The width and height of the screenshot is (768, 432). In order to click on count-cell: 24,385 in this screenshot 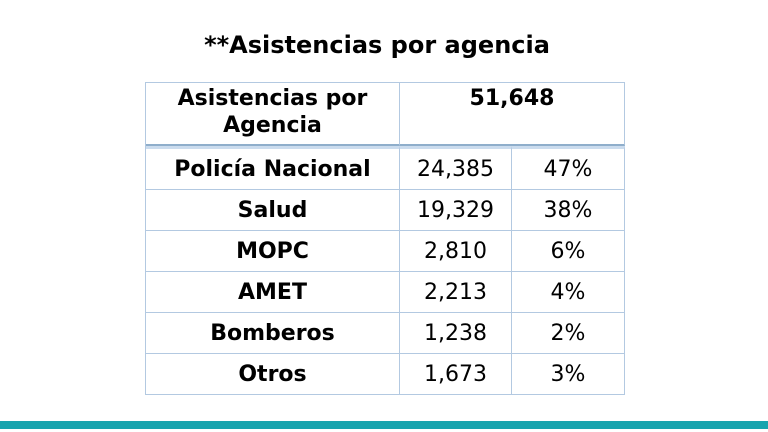, I will do `click(456, 168)`.